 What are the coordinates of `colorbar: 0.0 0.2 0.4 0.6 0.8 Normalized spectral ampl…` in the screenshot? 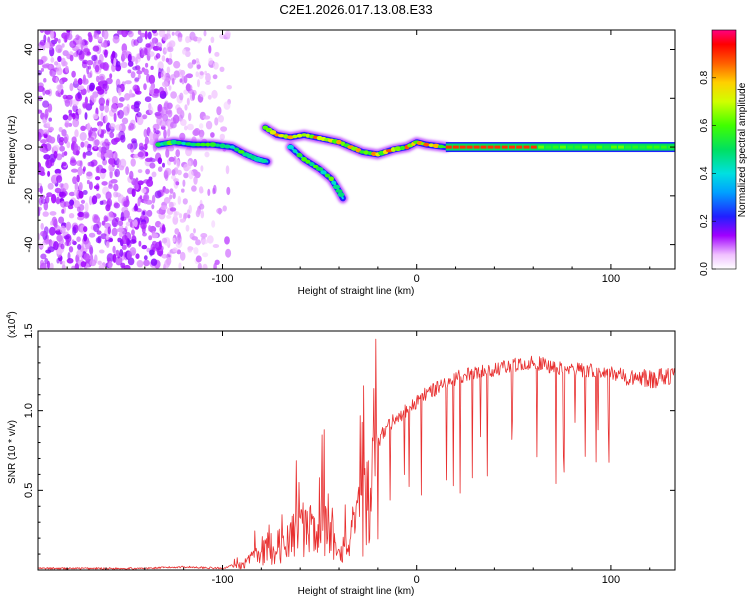 It's located at (723, 152).